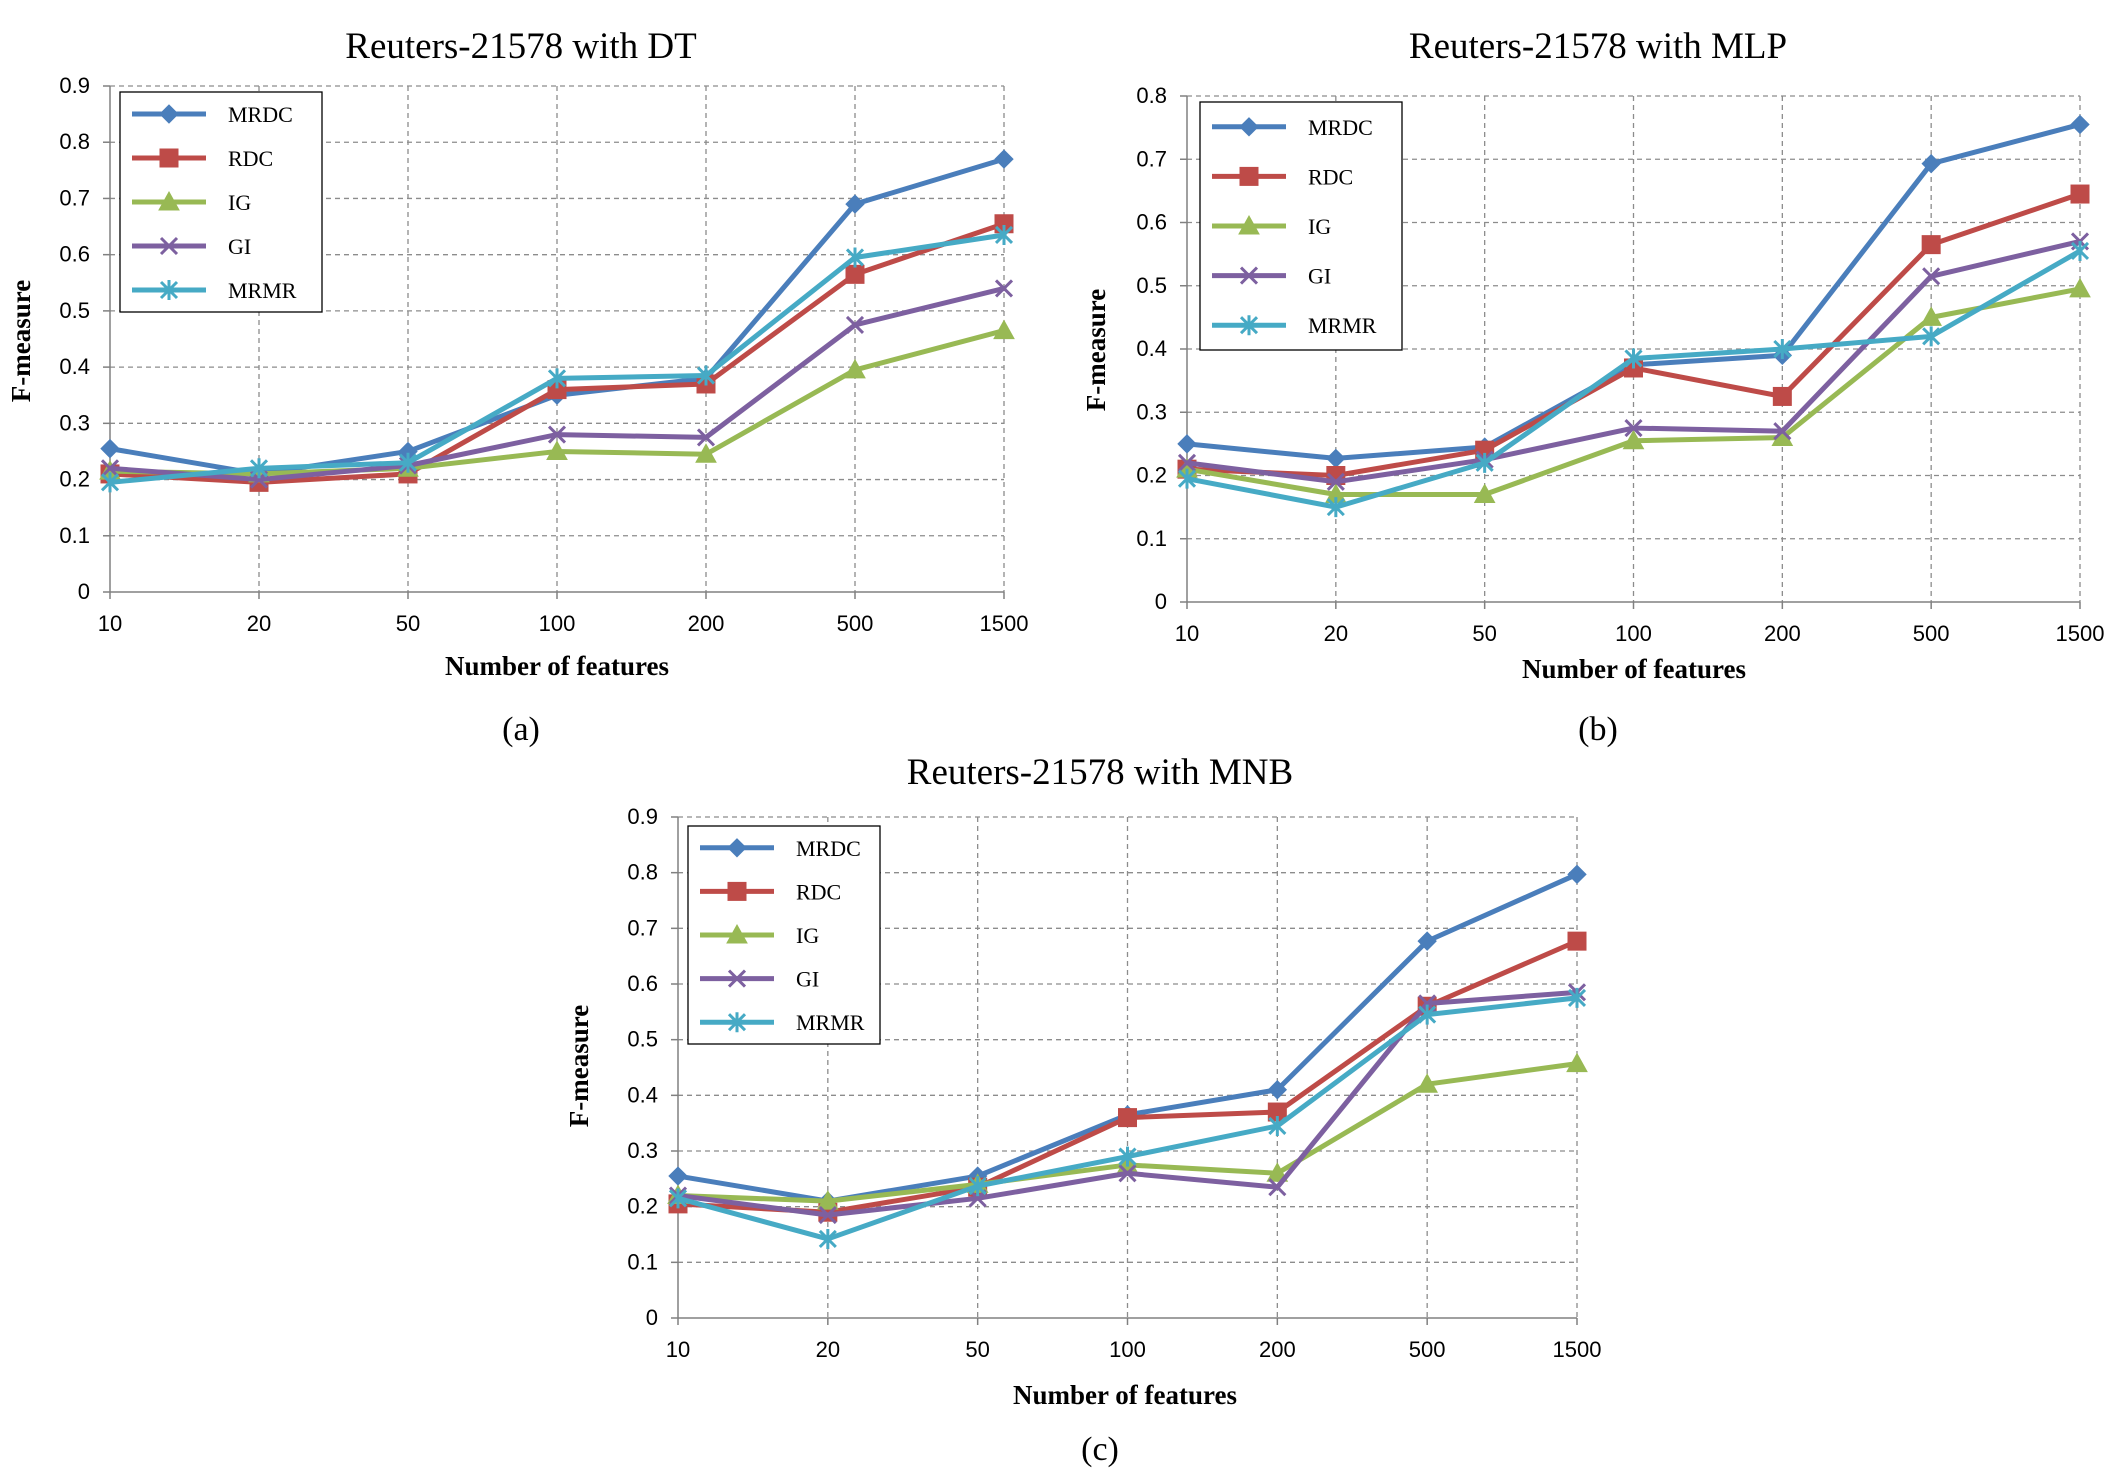 This screenshot has height=1470, width=2117. I want to click on chart-title: Reuters-21578 with DT, so click(520, 46).